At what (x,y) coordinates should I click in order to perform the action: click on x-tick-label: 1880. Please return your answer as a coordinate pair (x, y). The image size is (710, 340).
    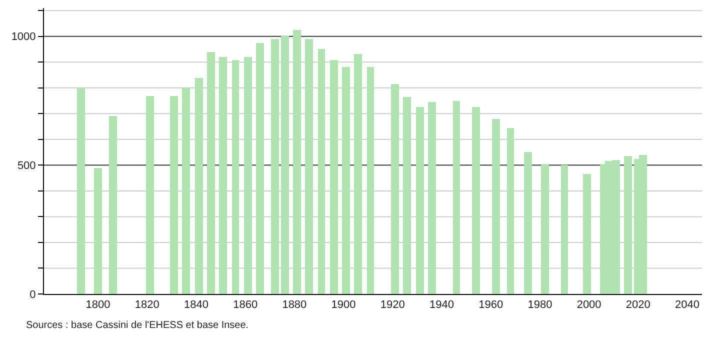
    Looking at the image, I should click on (294, 305).